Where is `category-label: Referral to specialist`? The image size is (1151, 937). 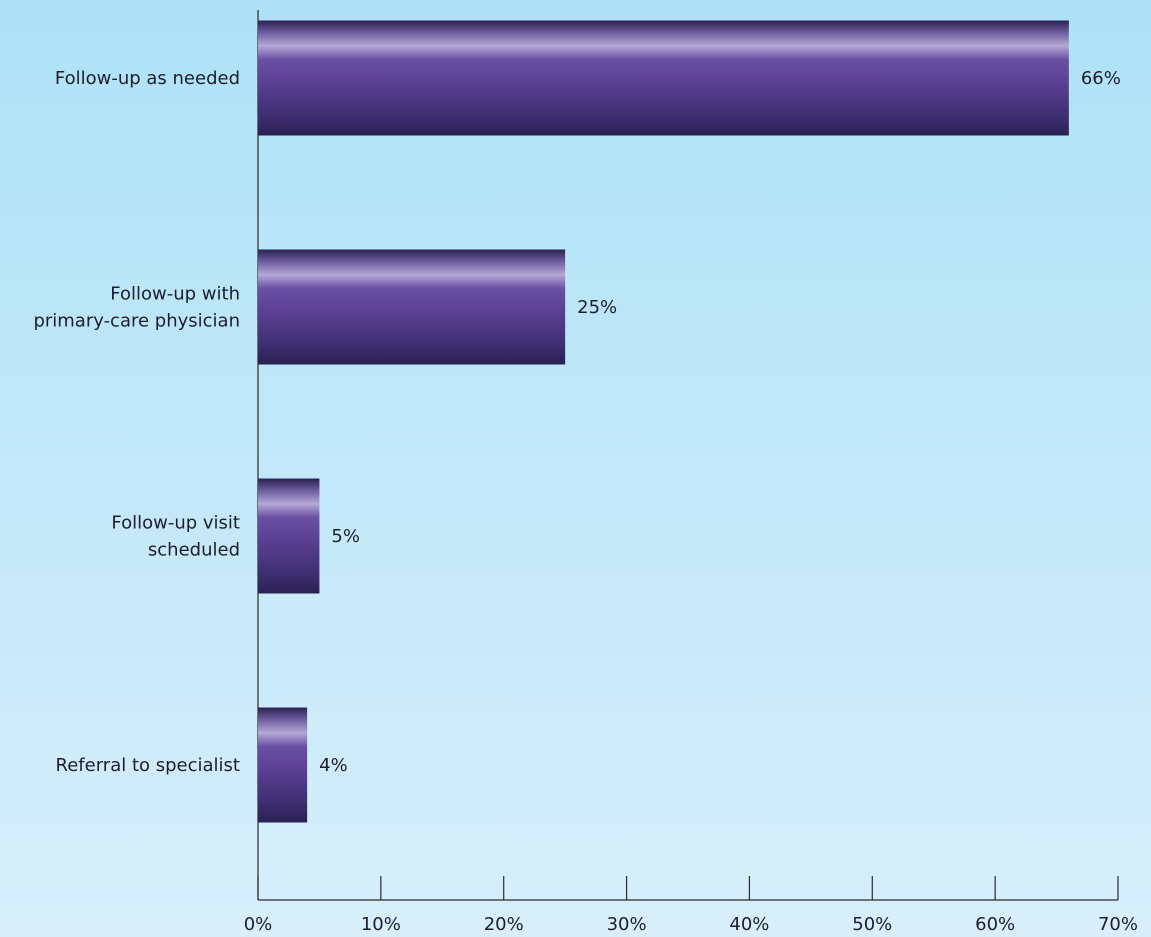
category-label: Referral to specialist is located at coordinates (148, 765).